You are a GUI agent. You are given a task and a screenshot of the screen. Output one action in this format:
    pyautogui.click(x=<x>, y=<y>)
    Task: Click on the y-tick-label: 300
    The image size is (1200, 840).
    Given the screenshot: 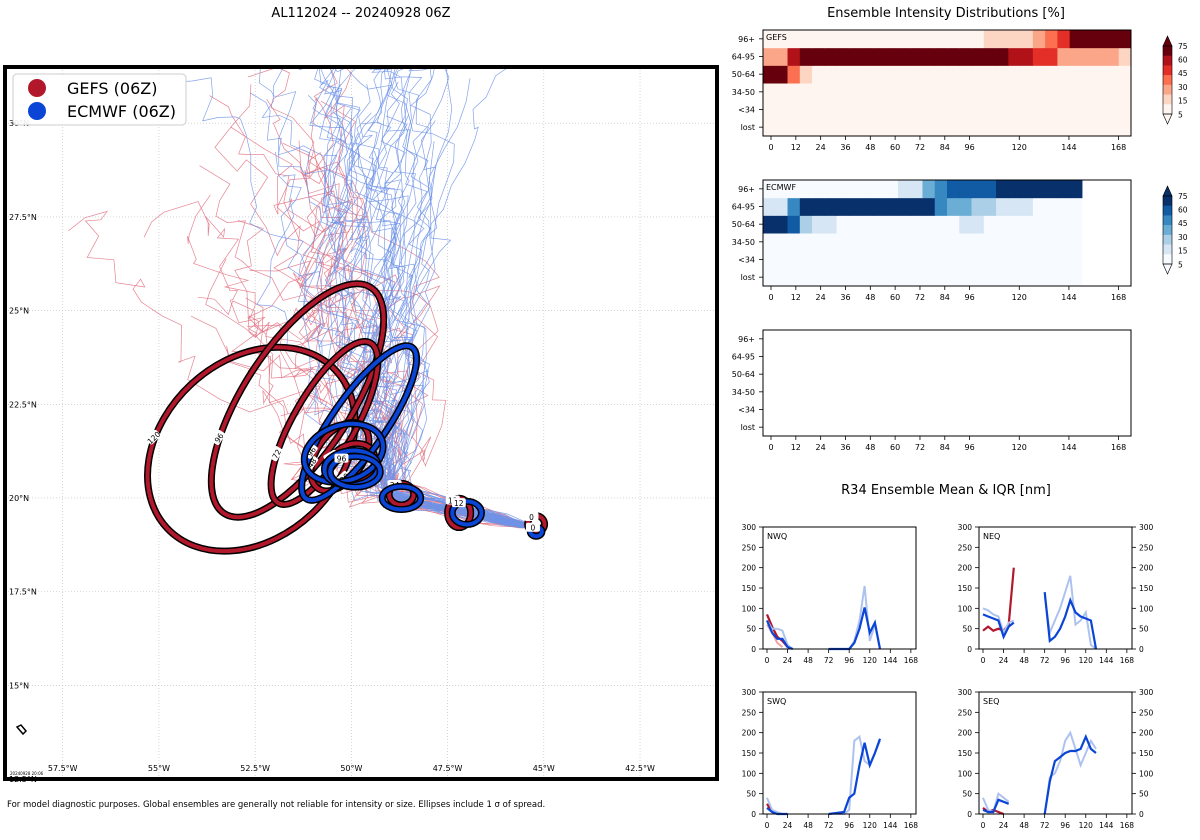 What is the action you would take?
    pyautogui.click(x=749, y=692)
    